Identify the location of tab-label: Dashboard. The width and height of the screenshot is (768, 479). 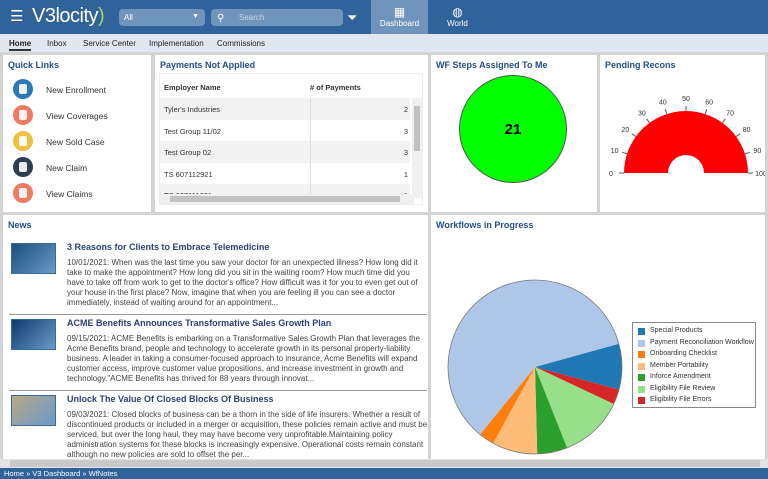
(399, 23).